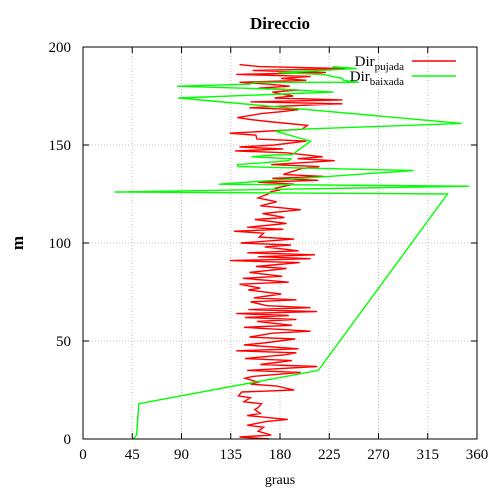  Describe the element at coordinates (17, 243) in the screenshot. I see `y-axis-label: m` at that location.